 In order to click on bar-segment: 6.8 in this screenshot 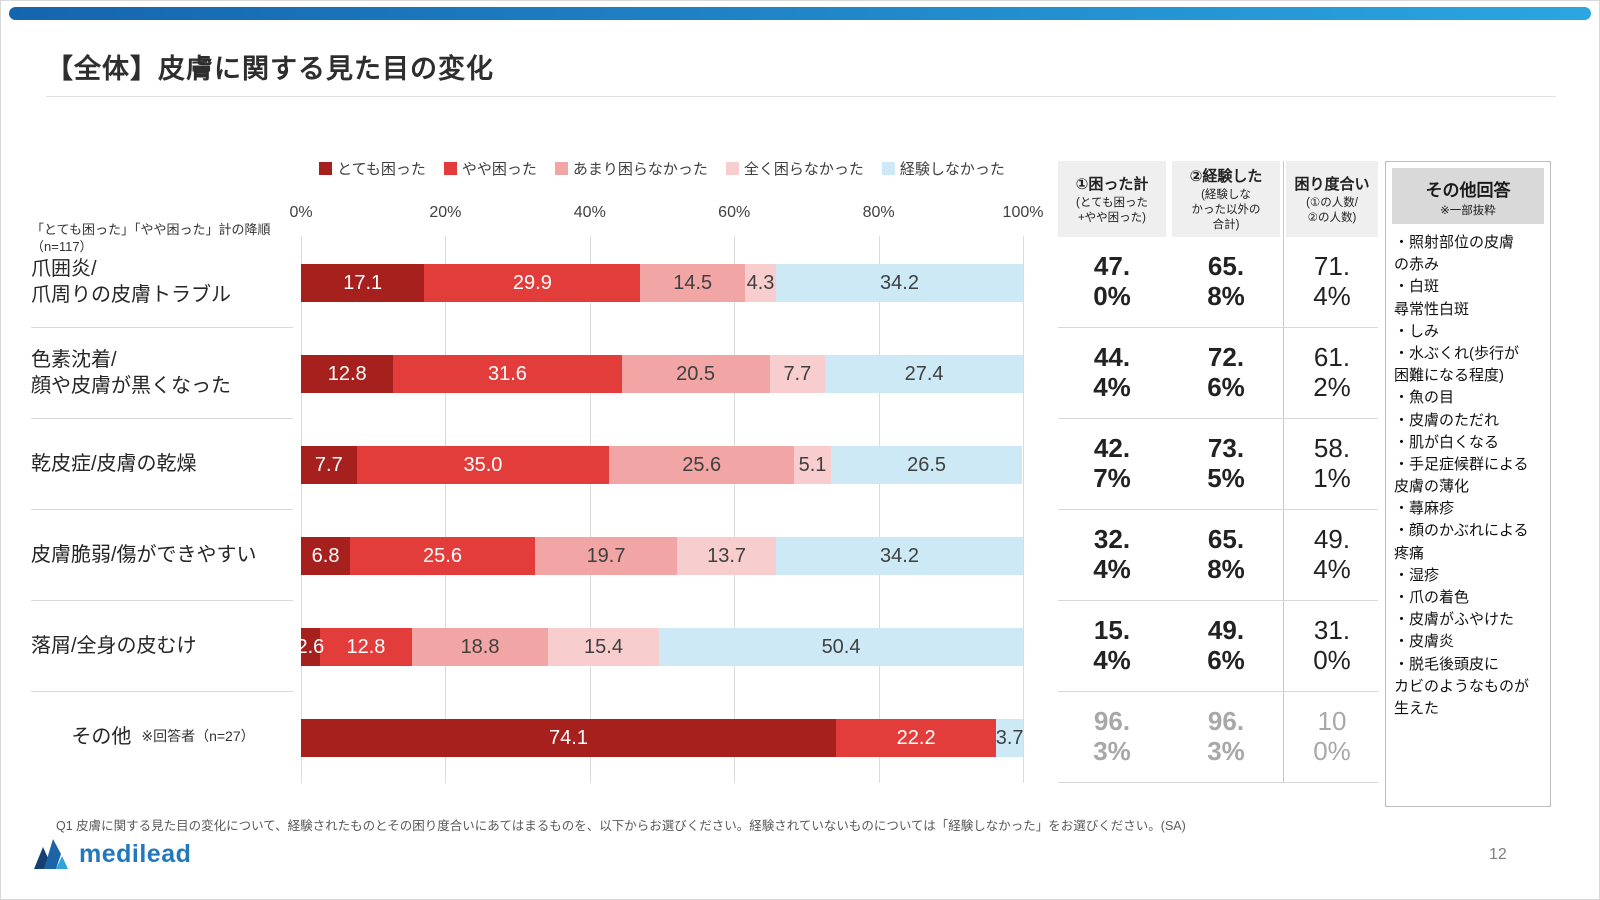, I will do `click(326, 556)`.